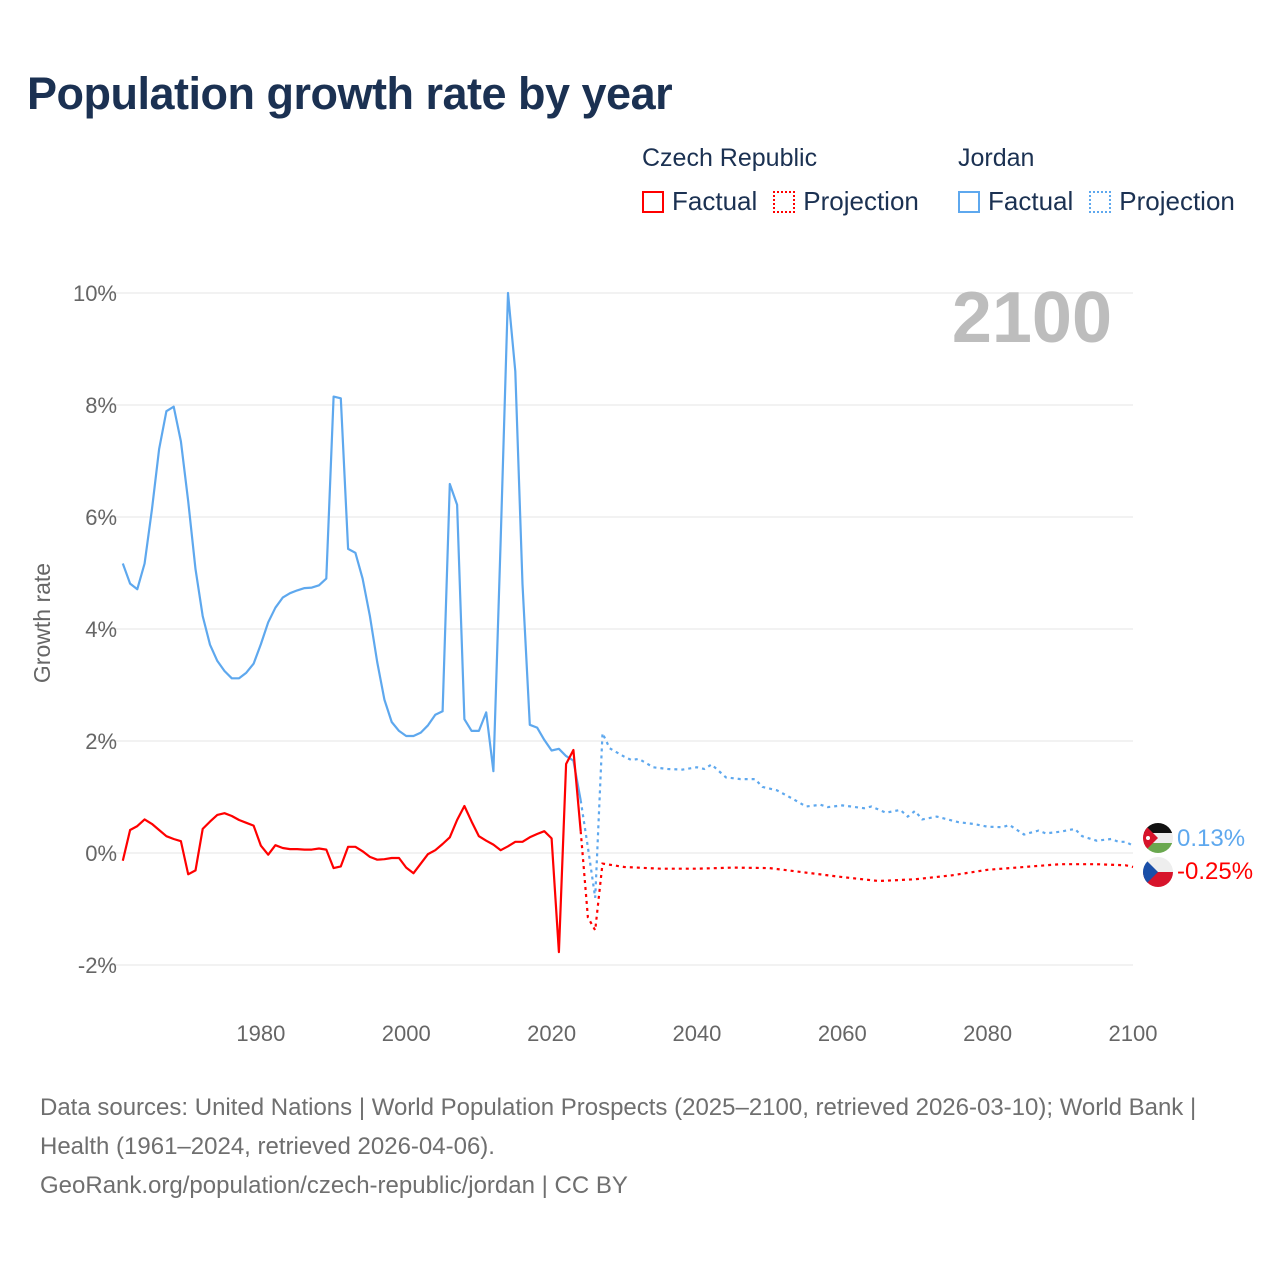  What do you see at coordinates (696, 1033) in the screenshot?
I see `x-tick-label: 2040` at bounding box center [696, 1033].